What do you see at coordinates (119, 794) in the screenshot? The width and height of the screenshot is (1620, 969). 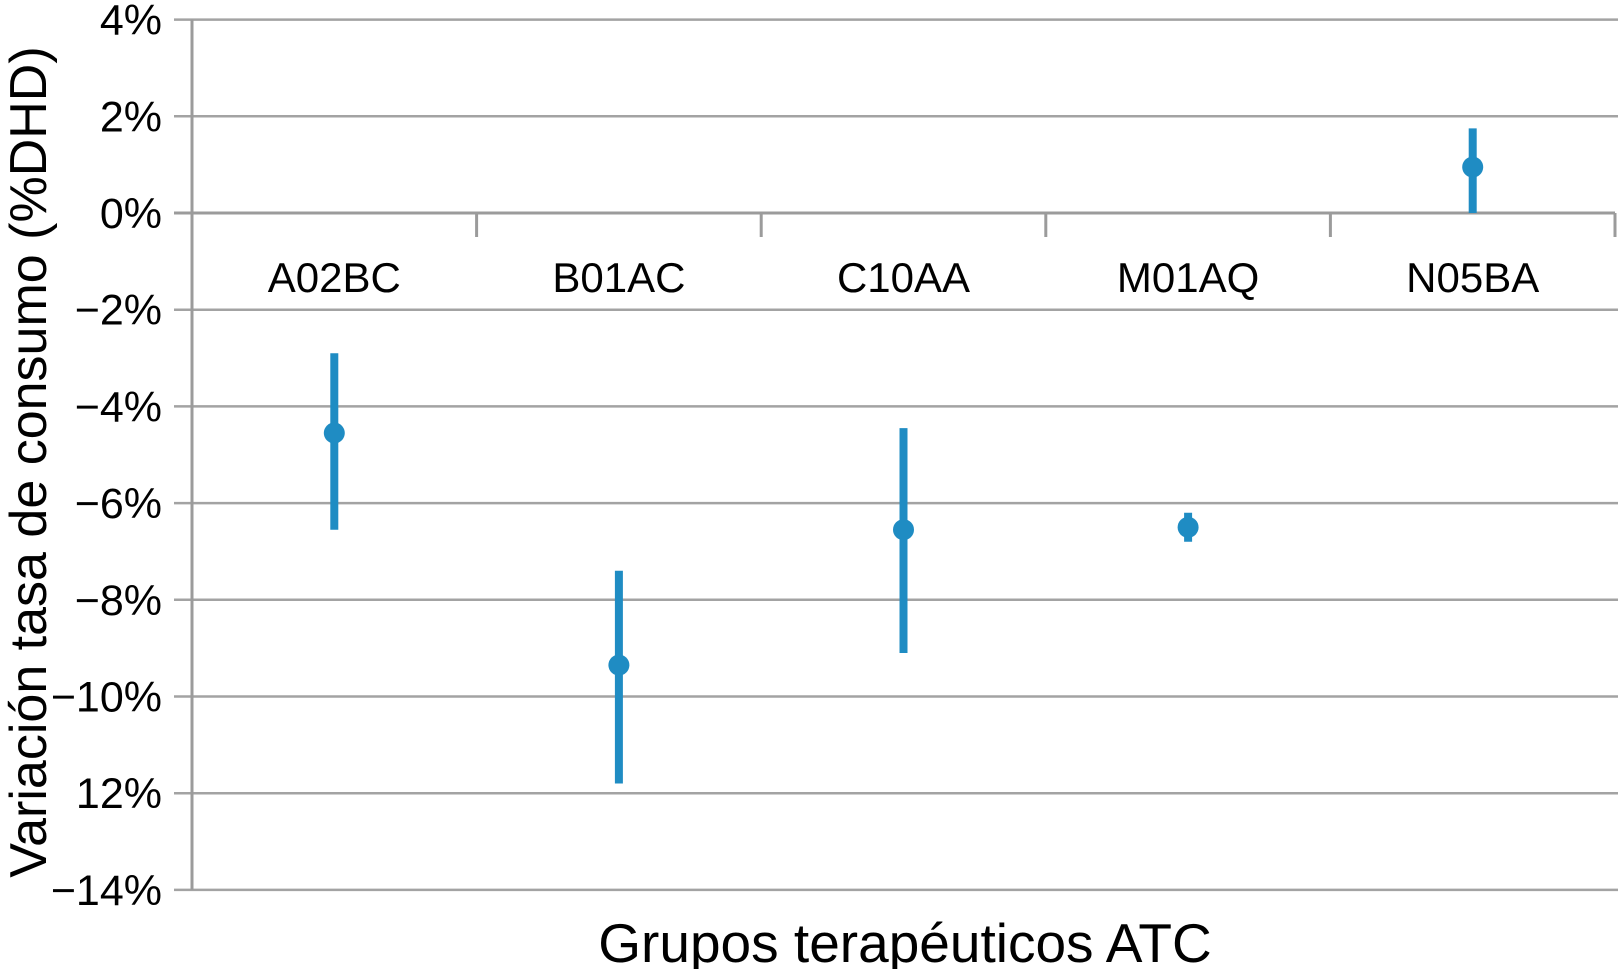 I see `y-tick-label: 12%` at bounding box center [119, 794].